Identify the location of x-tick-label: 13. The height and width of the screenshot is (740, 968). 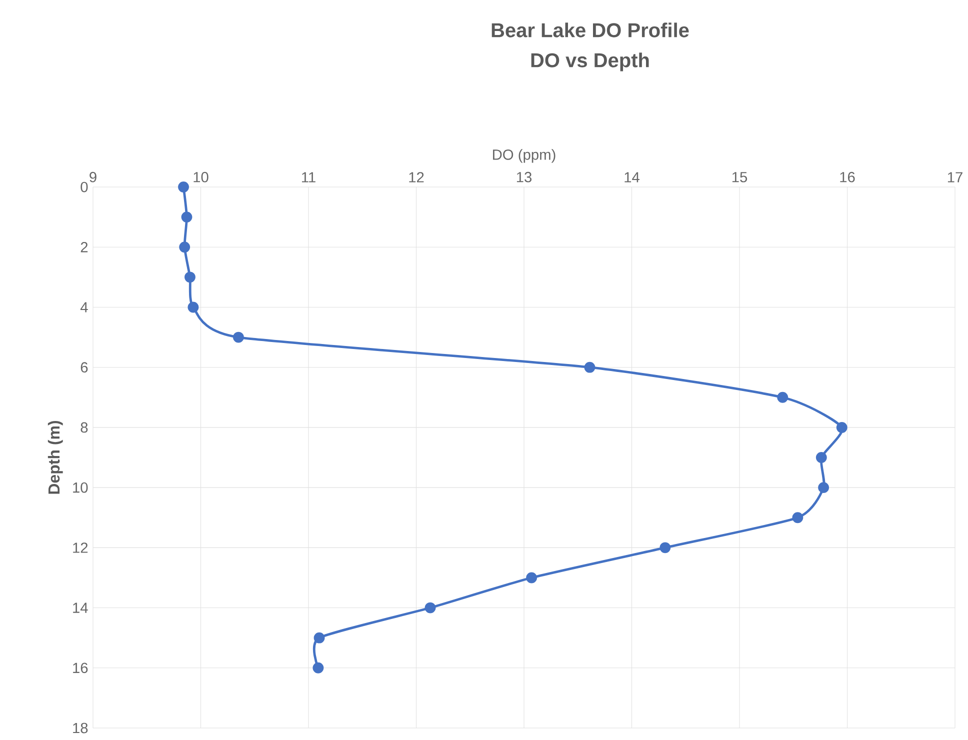
(524, 177).